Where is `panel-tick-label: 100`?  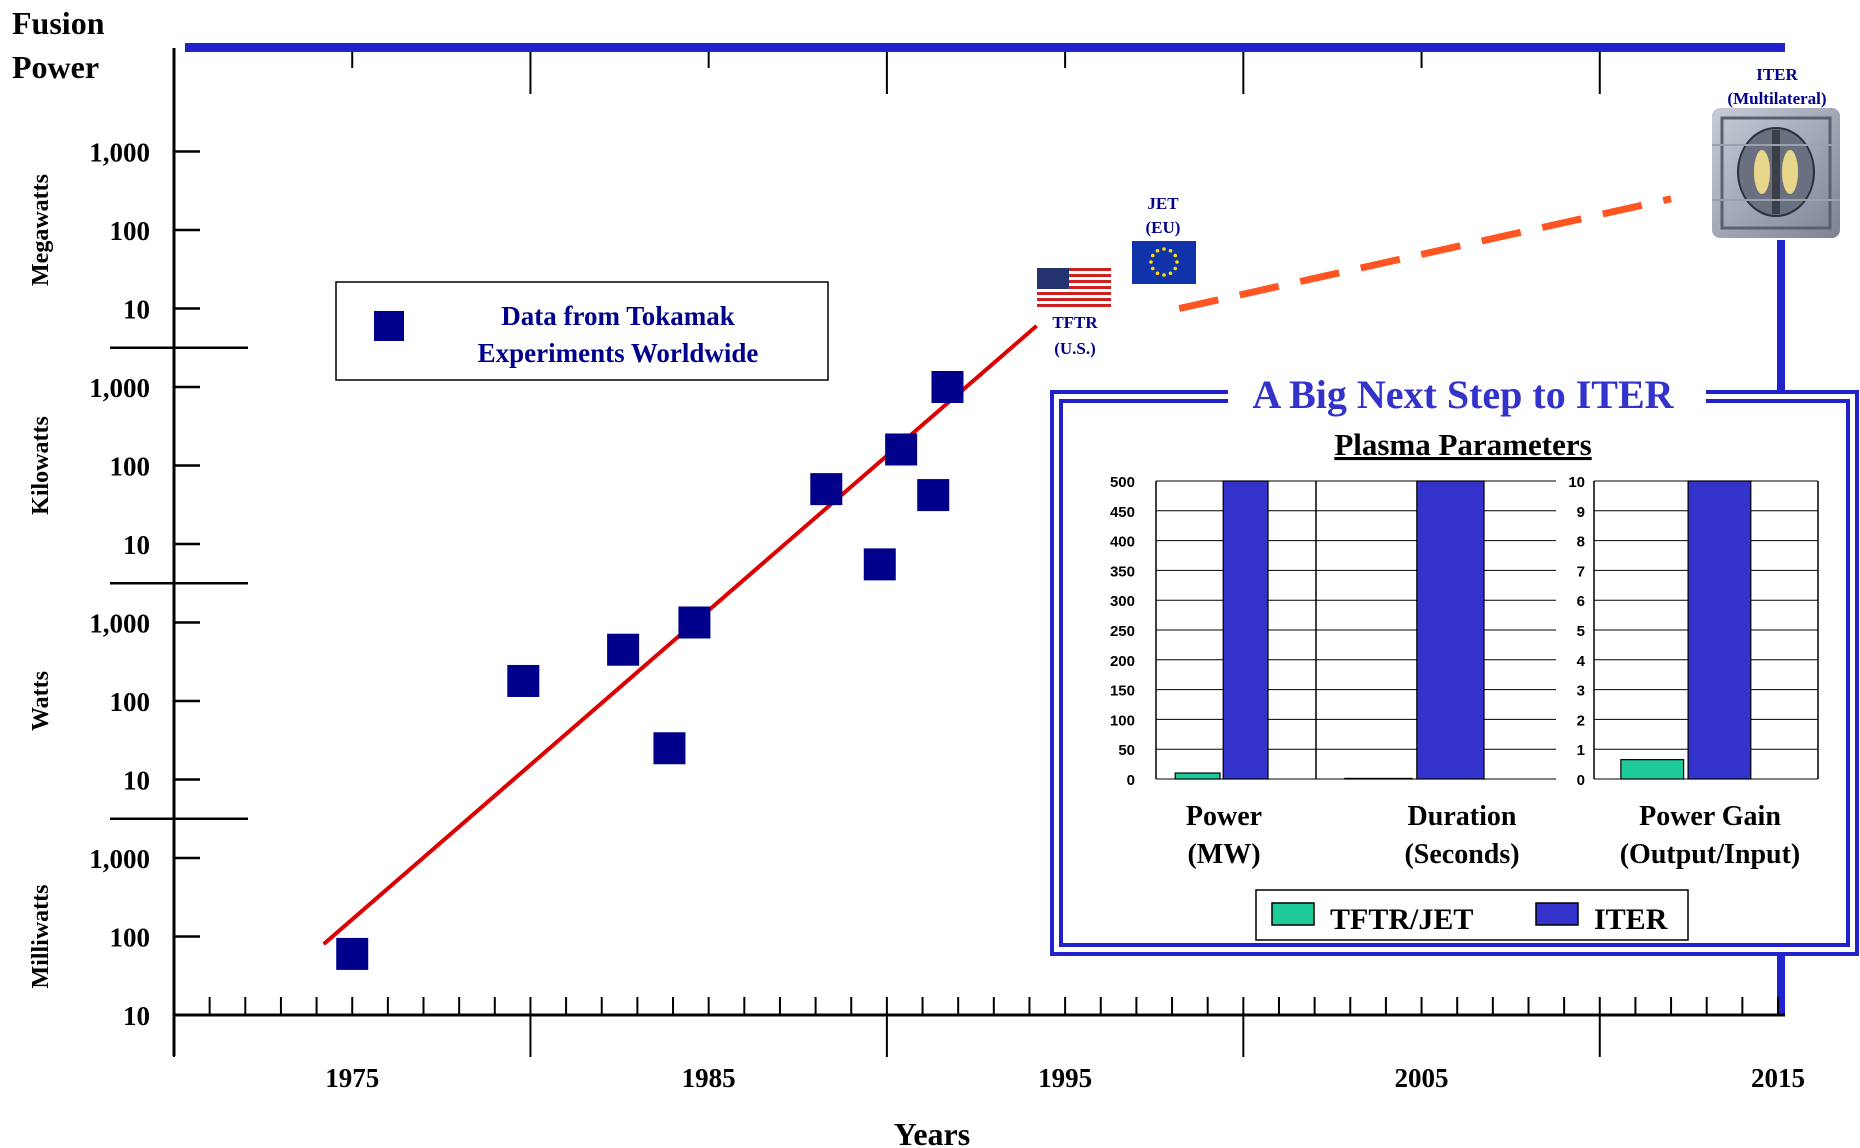
panel-tick-label: 100 is located at coordinates (1122, 720).